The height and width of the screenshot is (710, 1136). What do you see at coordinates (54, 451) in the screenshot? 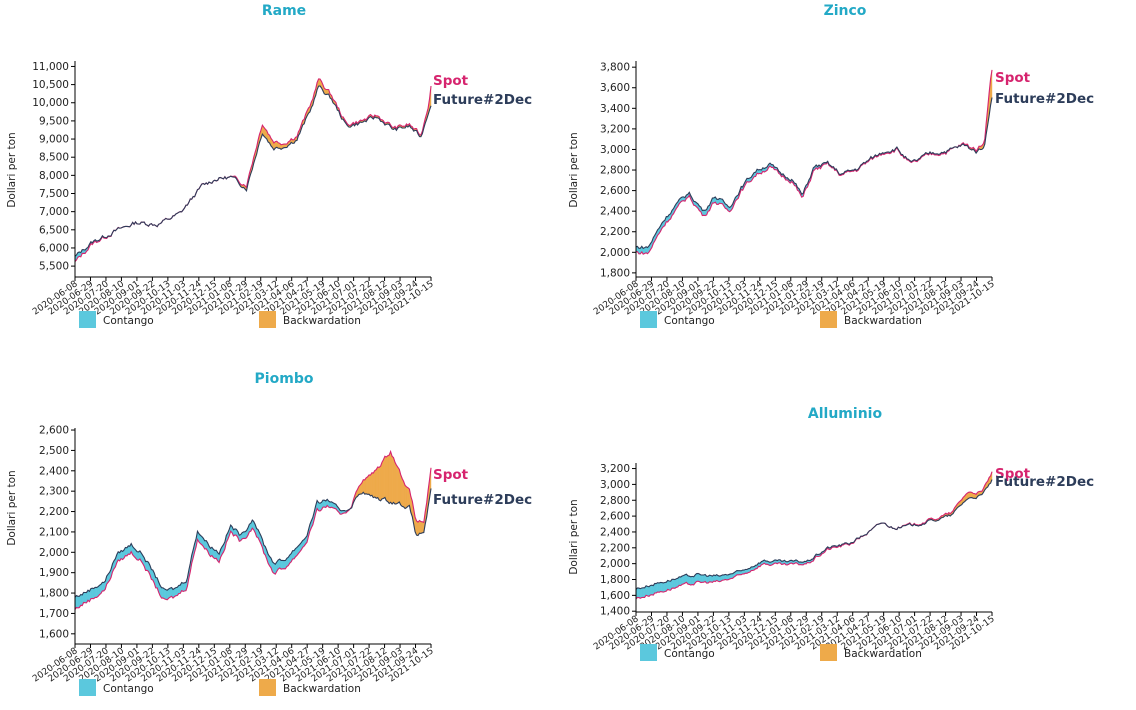
I see `y-tick-label: 2,500` at bounding box center [54, 451].